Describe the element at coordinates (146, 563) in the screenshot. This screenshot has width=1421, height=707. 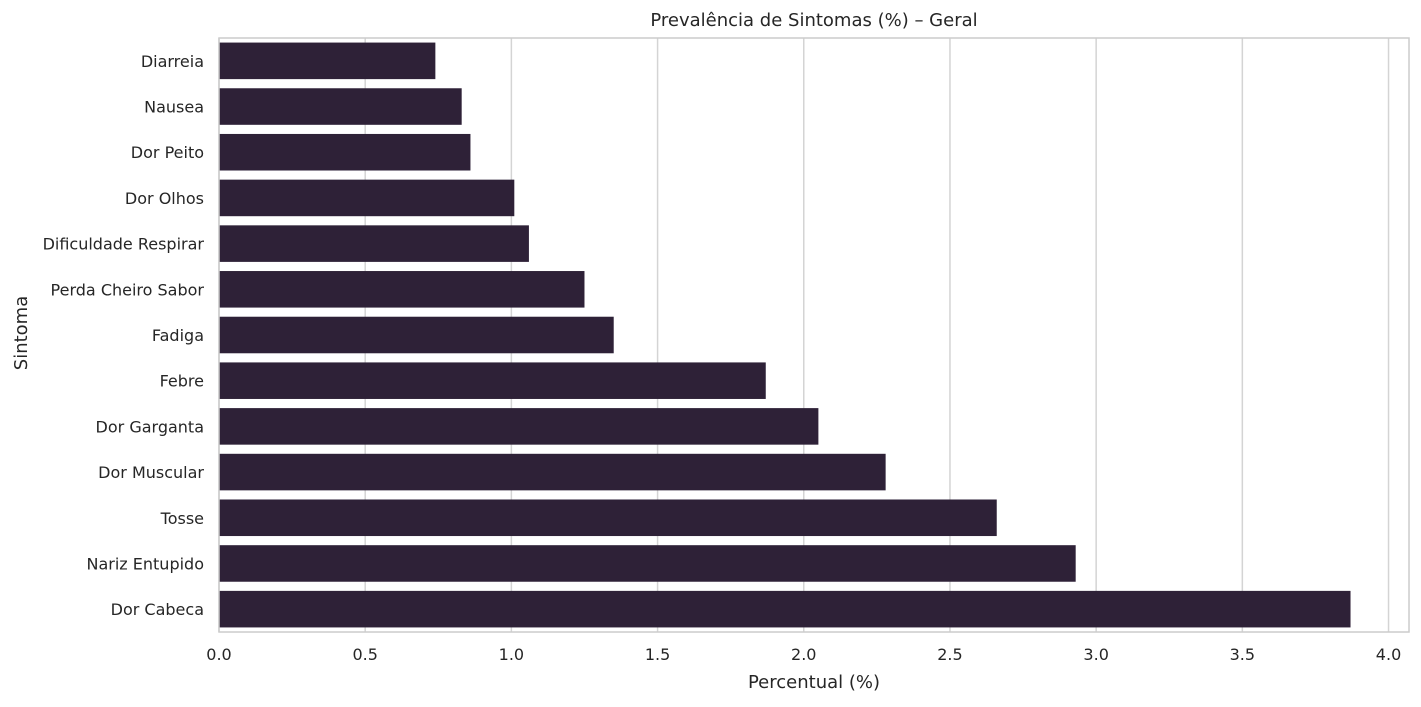
I see `y-tick-label: Nariz Entupido` at that location.